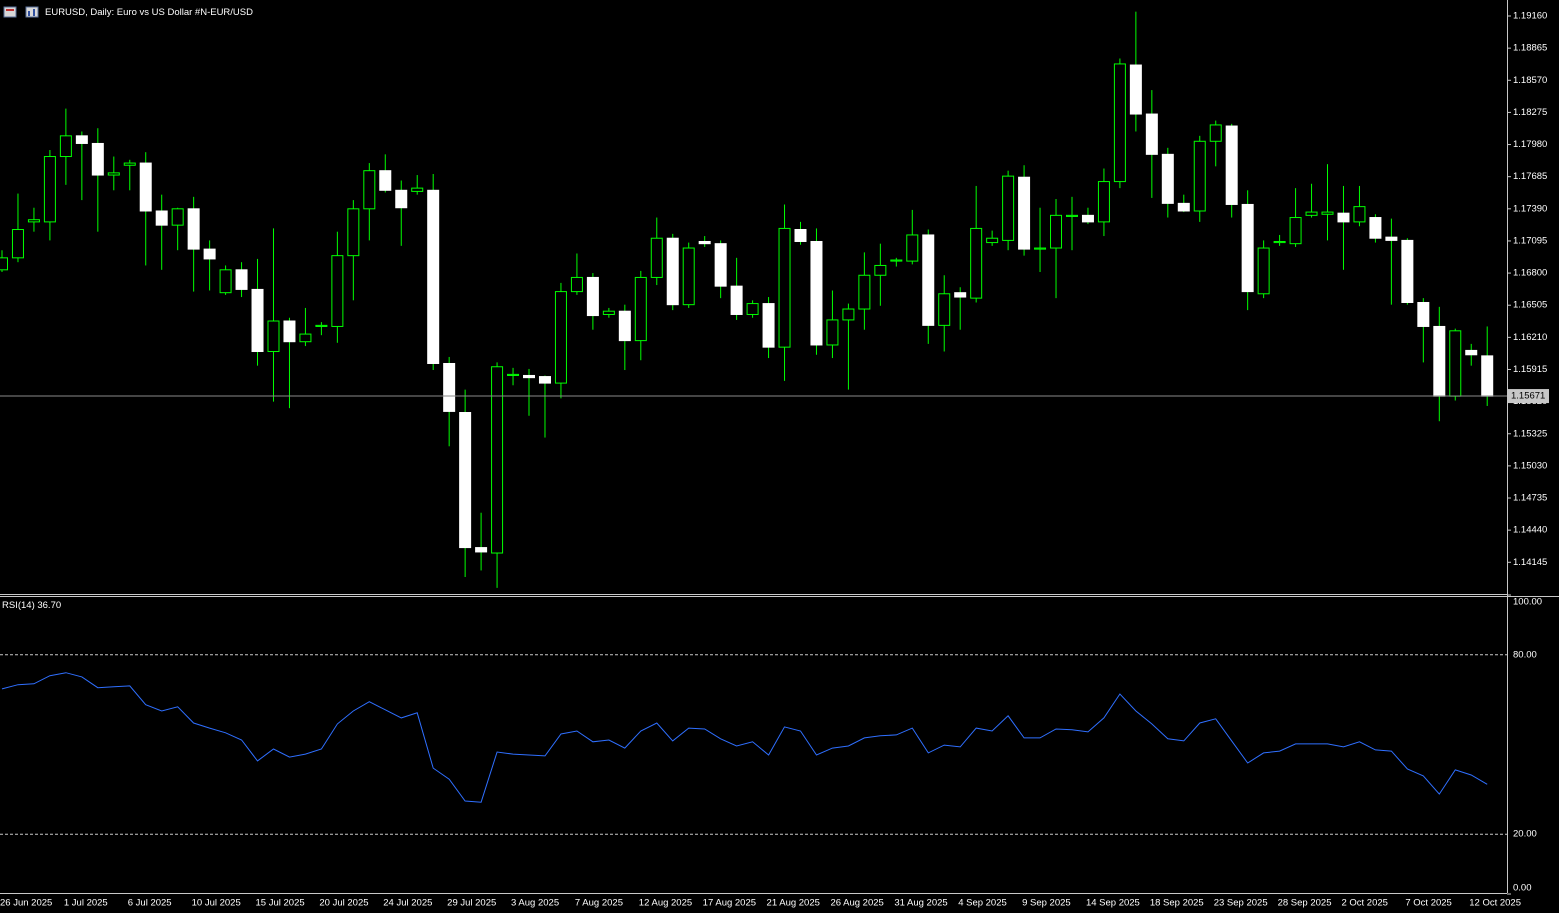 This screenshot has height=913, width=1559. I want to click on y-tick-label: 1.16505, so click(1530, 305).